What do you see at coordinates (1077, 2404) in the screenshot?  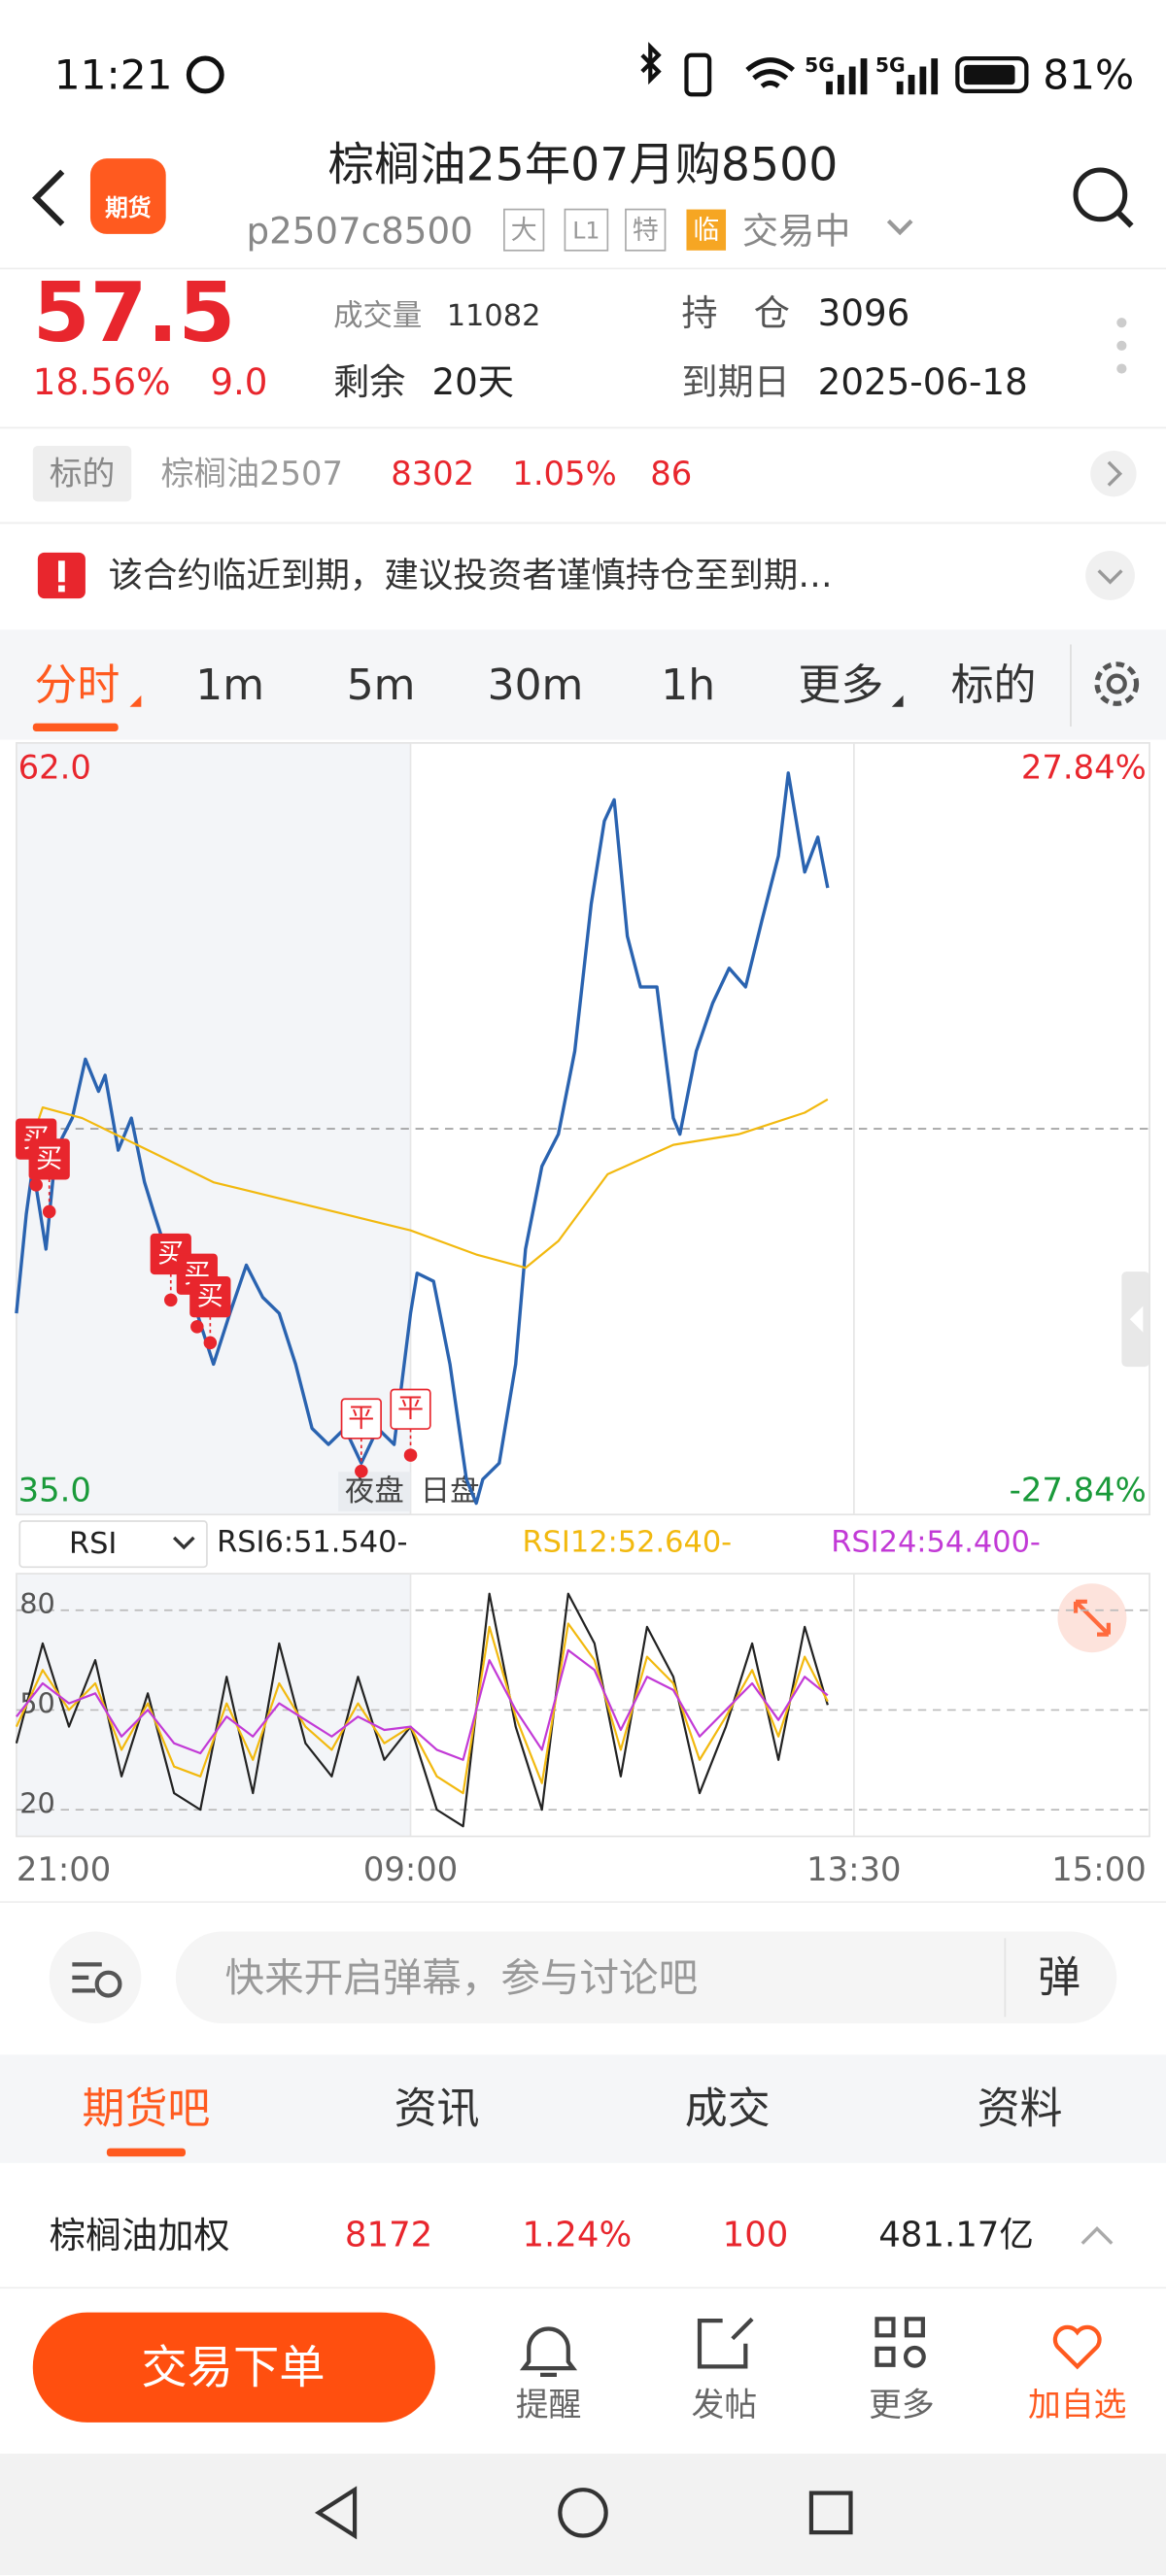 I see `action-label: 加自选` at bounding box center [1077, 2404].